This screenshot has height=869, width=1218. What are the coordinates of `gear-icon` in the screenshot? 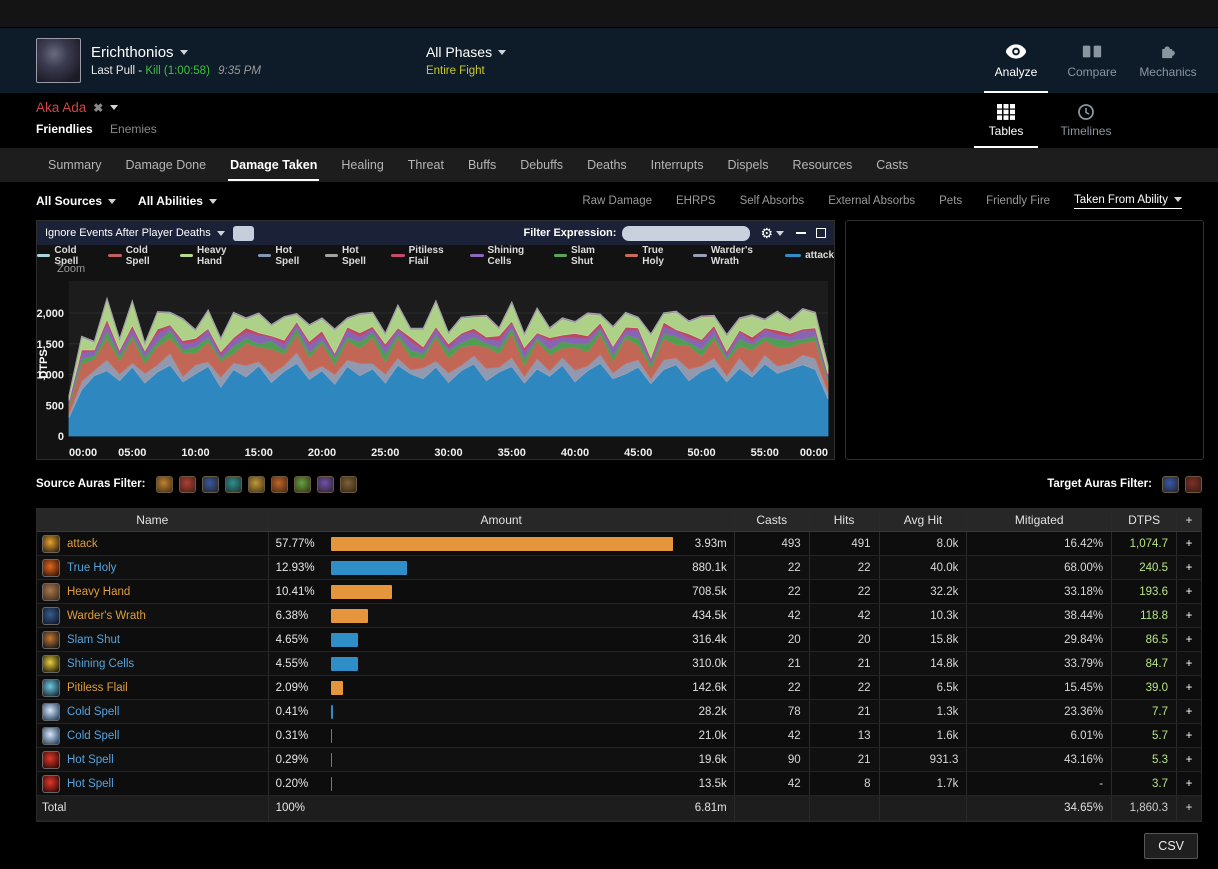 It's located at (772, 233).